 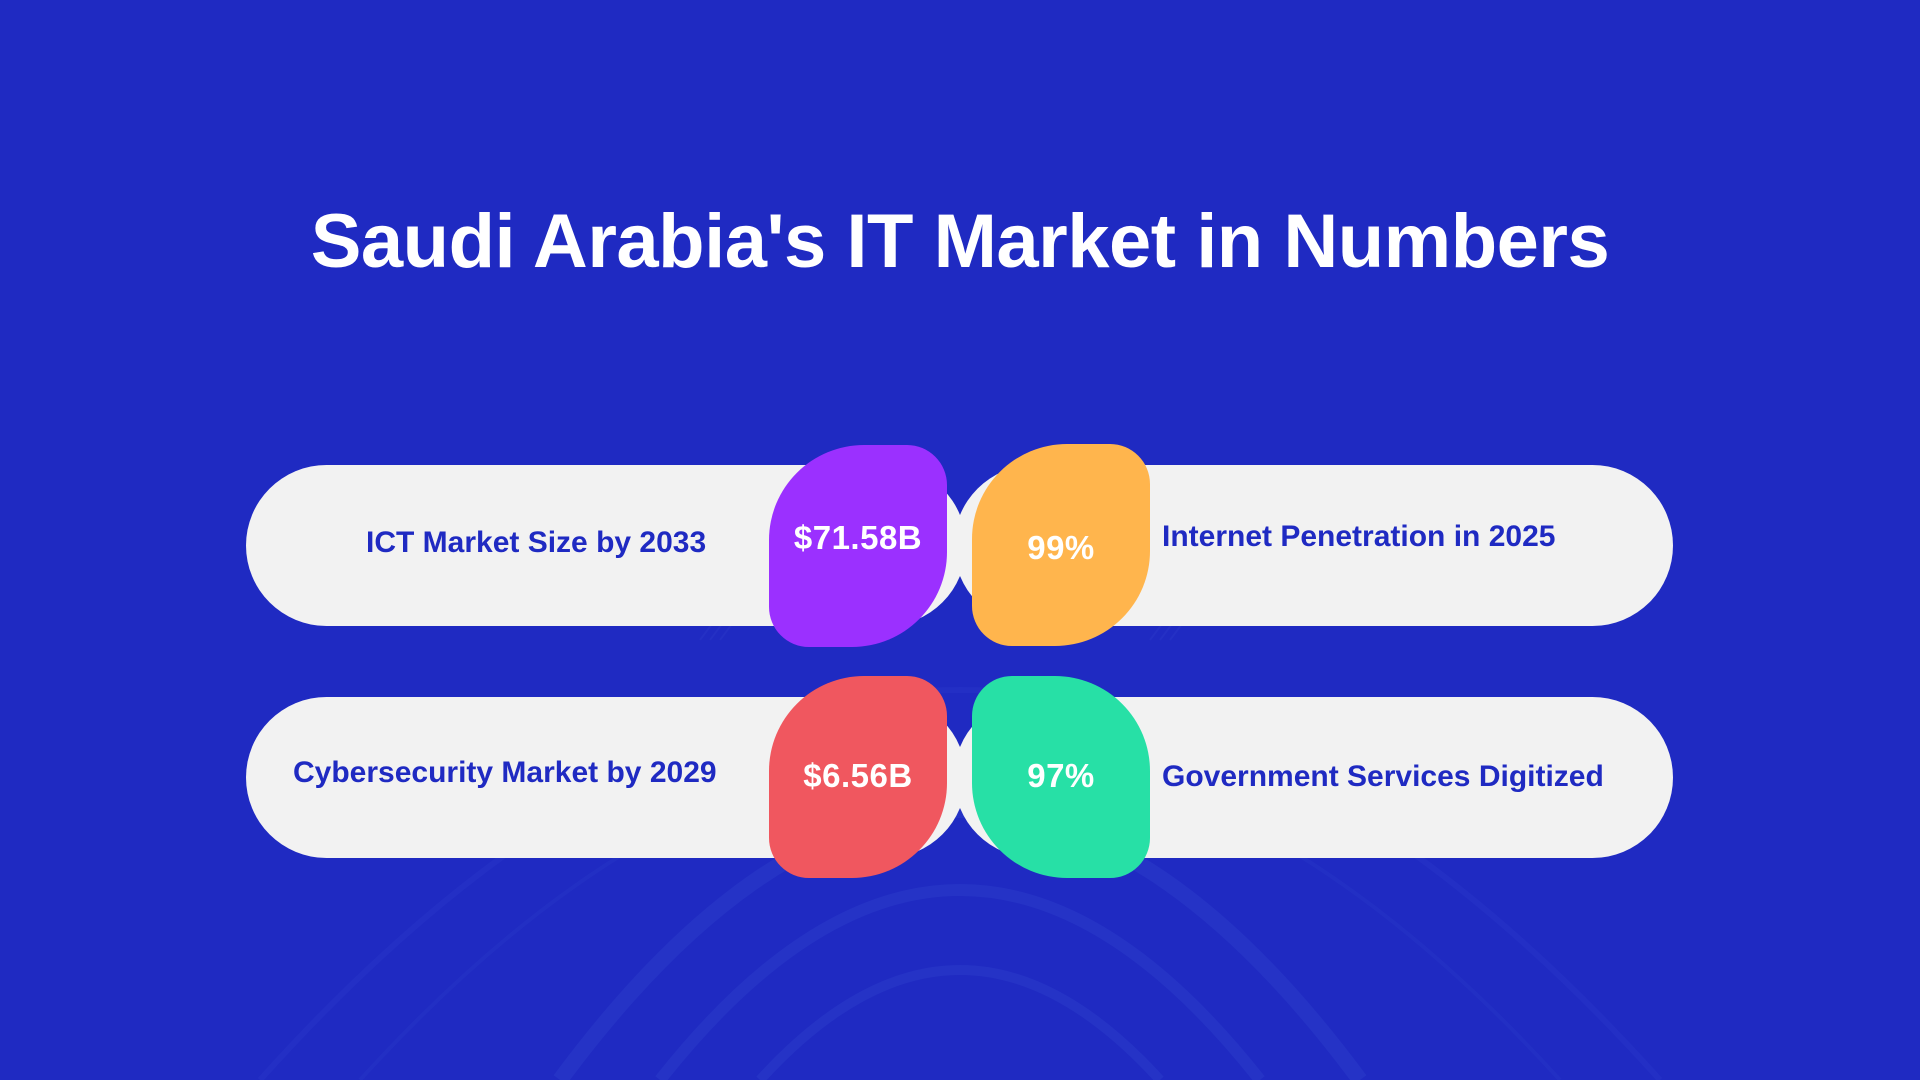 I want to click on stat-value: 97%, so click(x=1061, y=775).